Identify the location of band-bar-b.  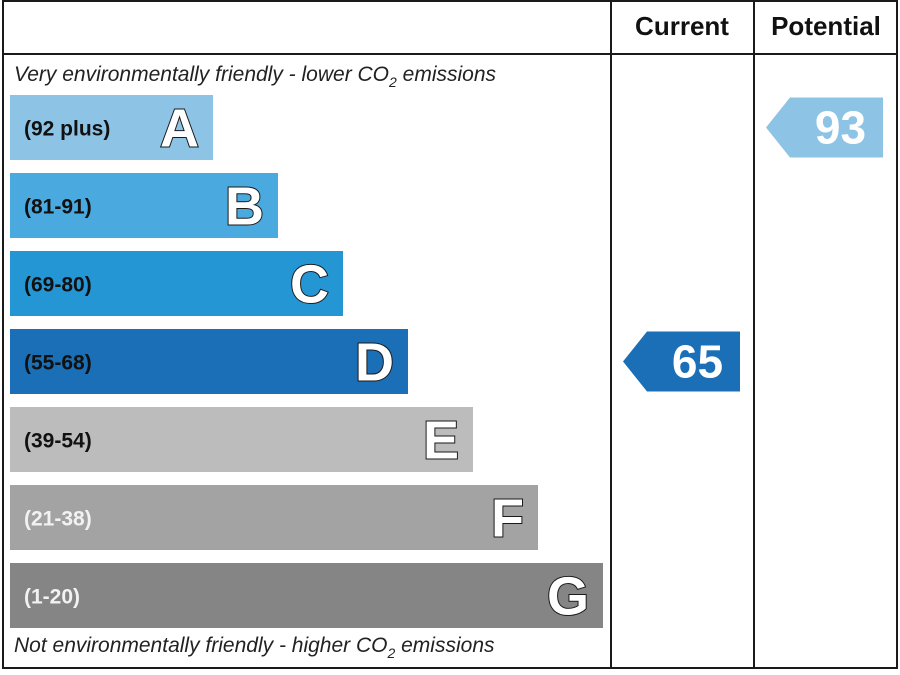
(144, 205).